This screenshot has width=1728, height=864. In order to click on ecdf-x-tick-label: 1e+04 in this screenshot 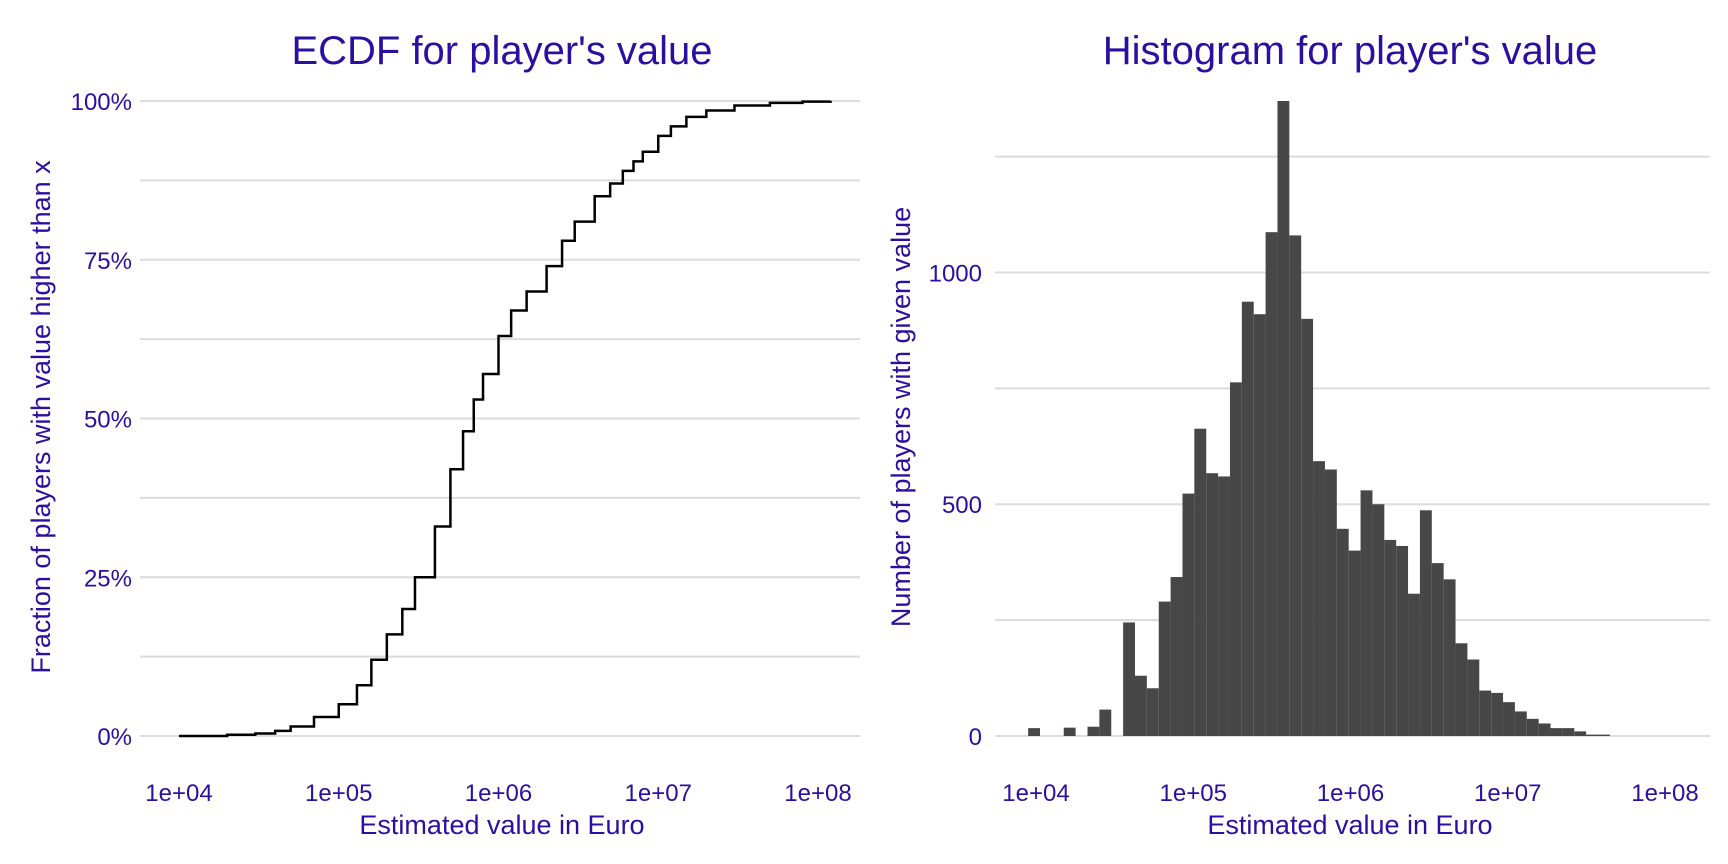, I will do `click(178, 793)`.